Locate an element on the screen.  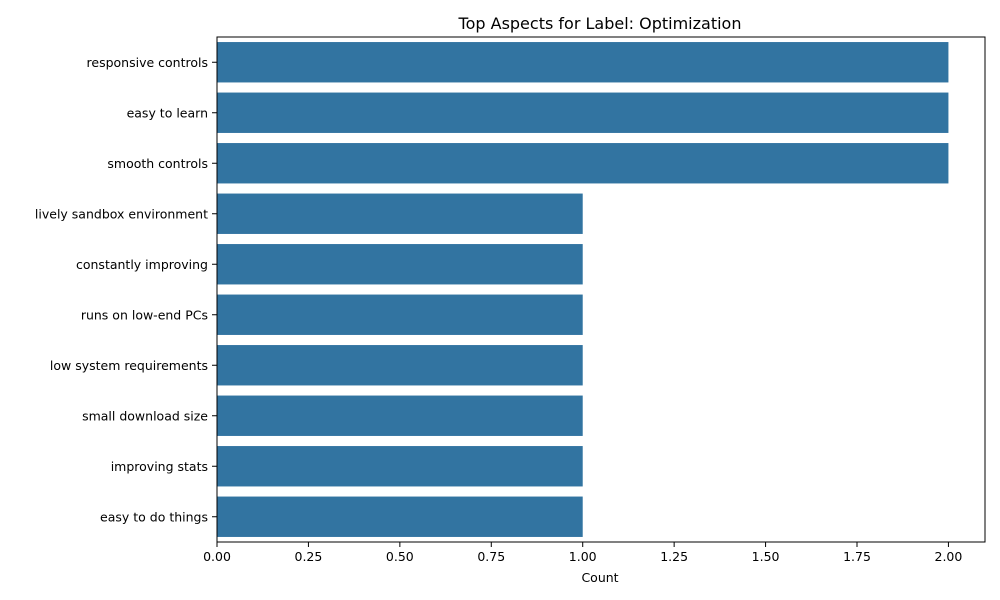
y-tick-label: smooth controls is located at coordinates (157, 163).